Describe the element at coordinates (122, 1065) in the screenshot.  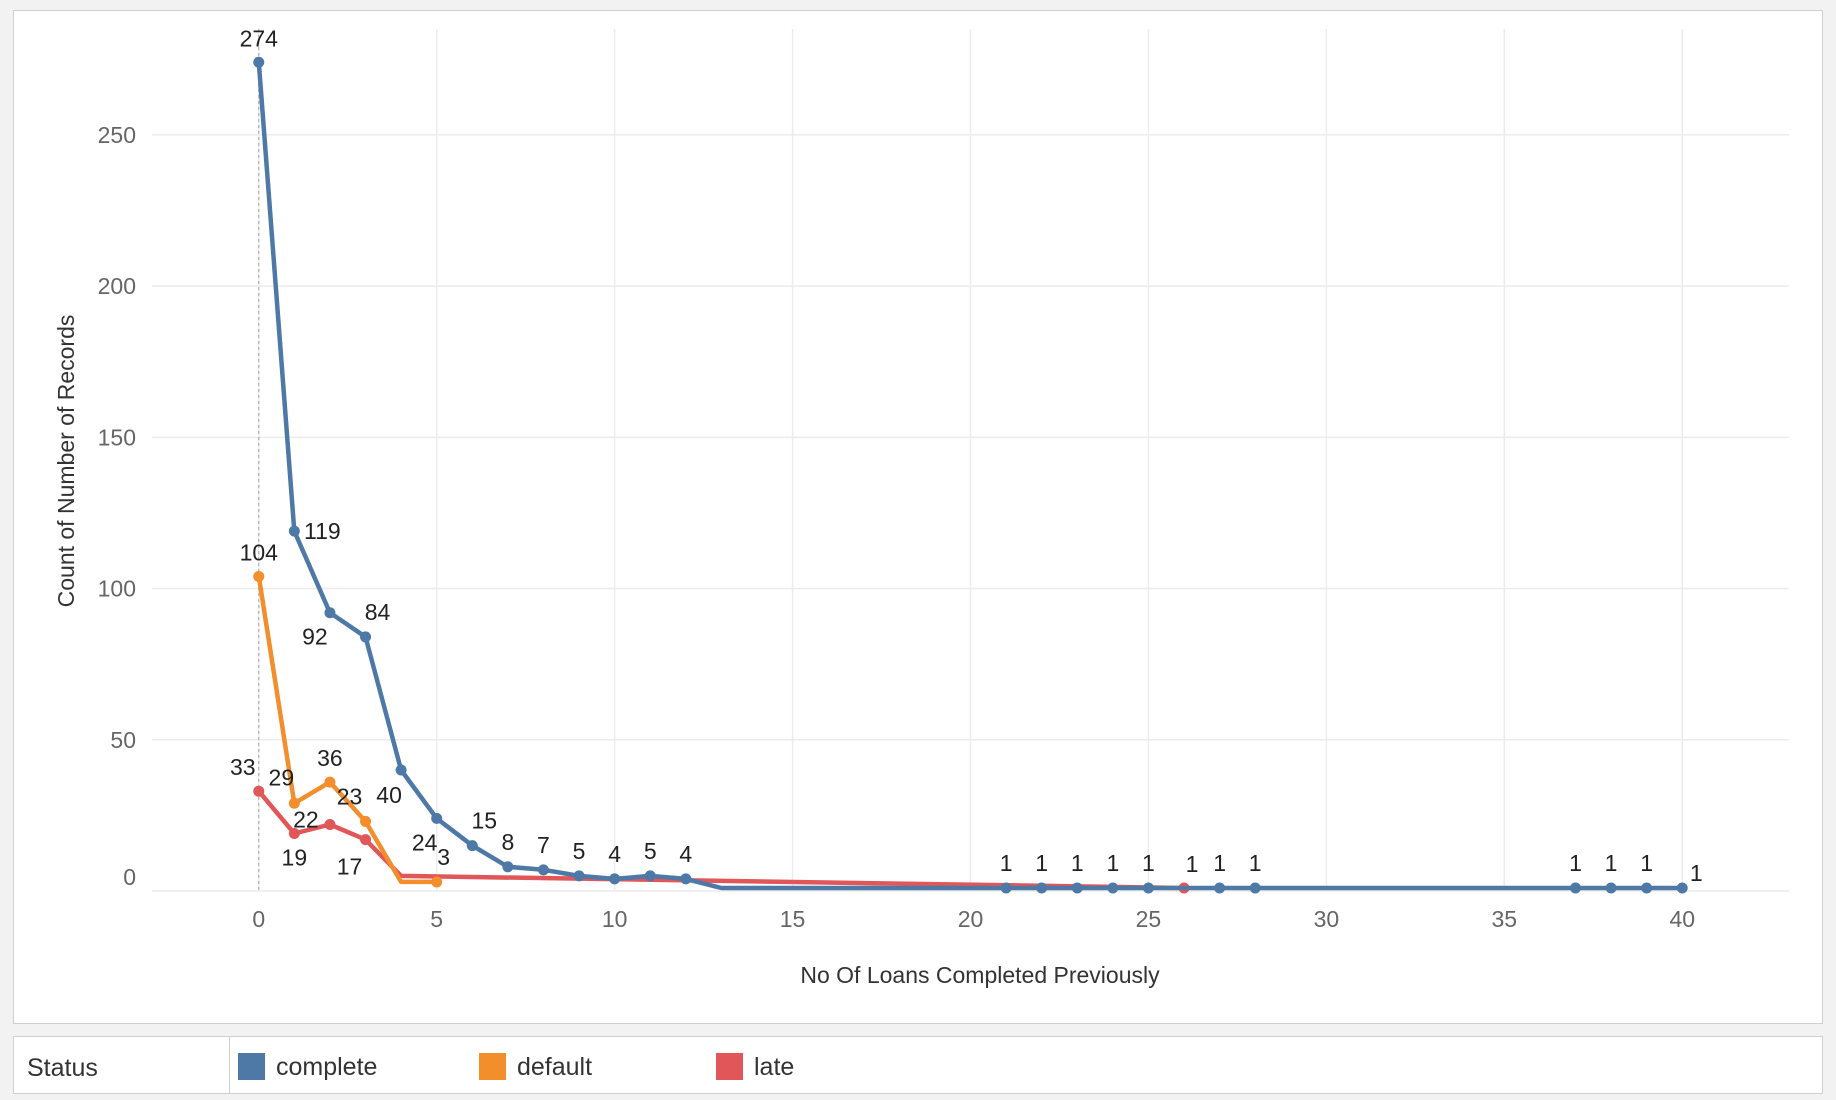
I see `legend-title-cell: Status` at that location.